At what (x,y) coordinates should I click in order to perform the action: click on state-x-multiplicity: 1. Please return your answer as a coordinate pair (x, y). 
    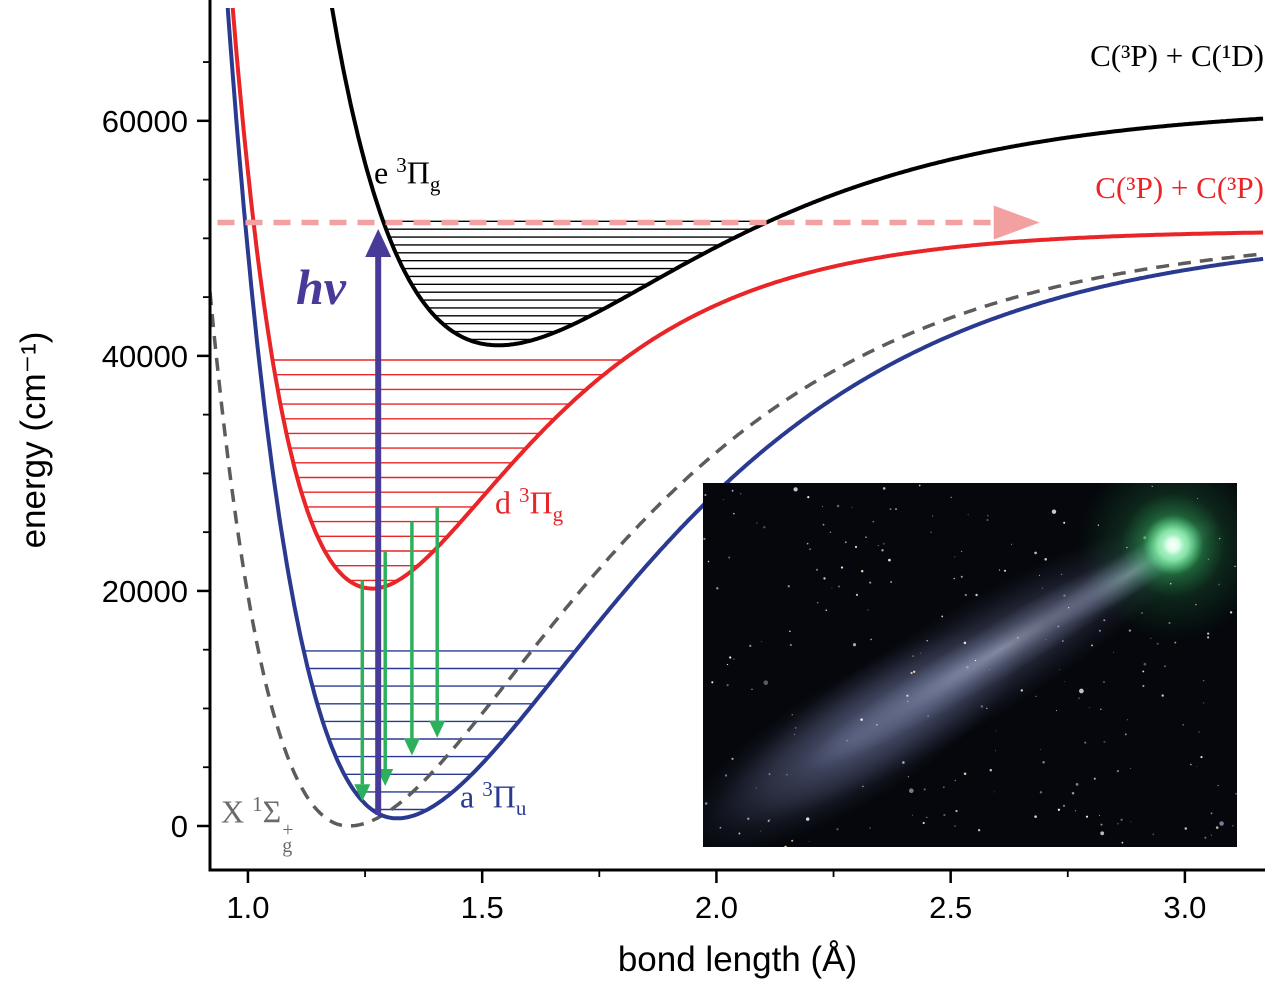
    Looking at the image, I should click on (257, 804).